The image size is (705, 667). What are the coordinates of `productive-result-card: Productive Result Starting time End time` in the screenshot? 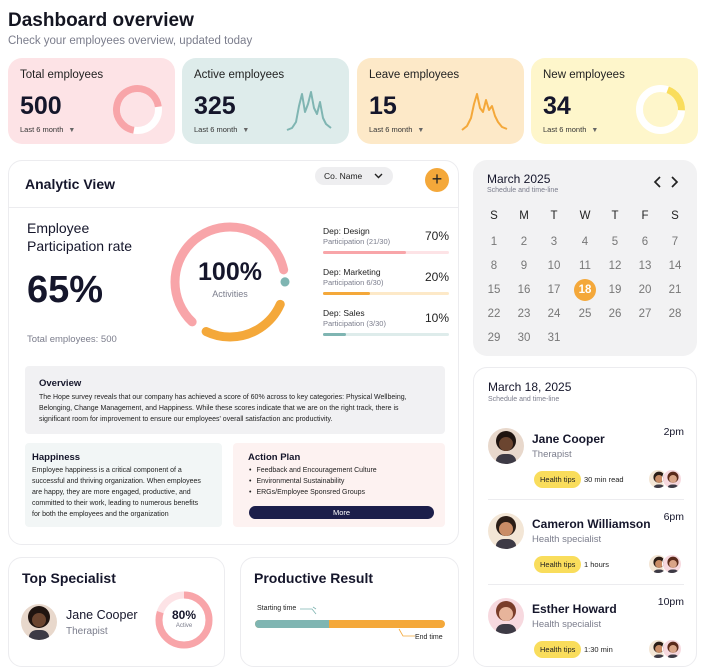 It's located at (349, 612).